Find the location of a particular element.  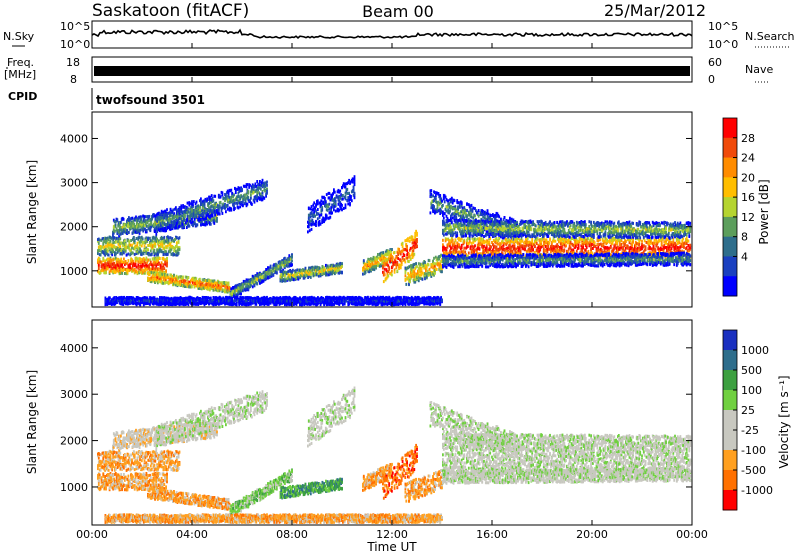

nsky-tick-bottom: 10^0 is located at coordinates (75, 44).